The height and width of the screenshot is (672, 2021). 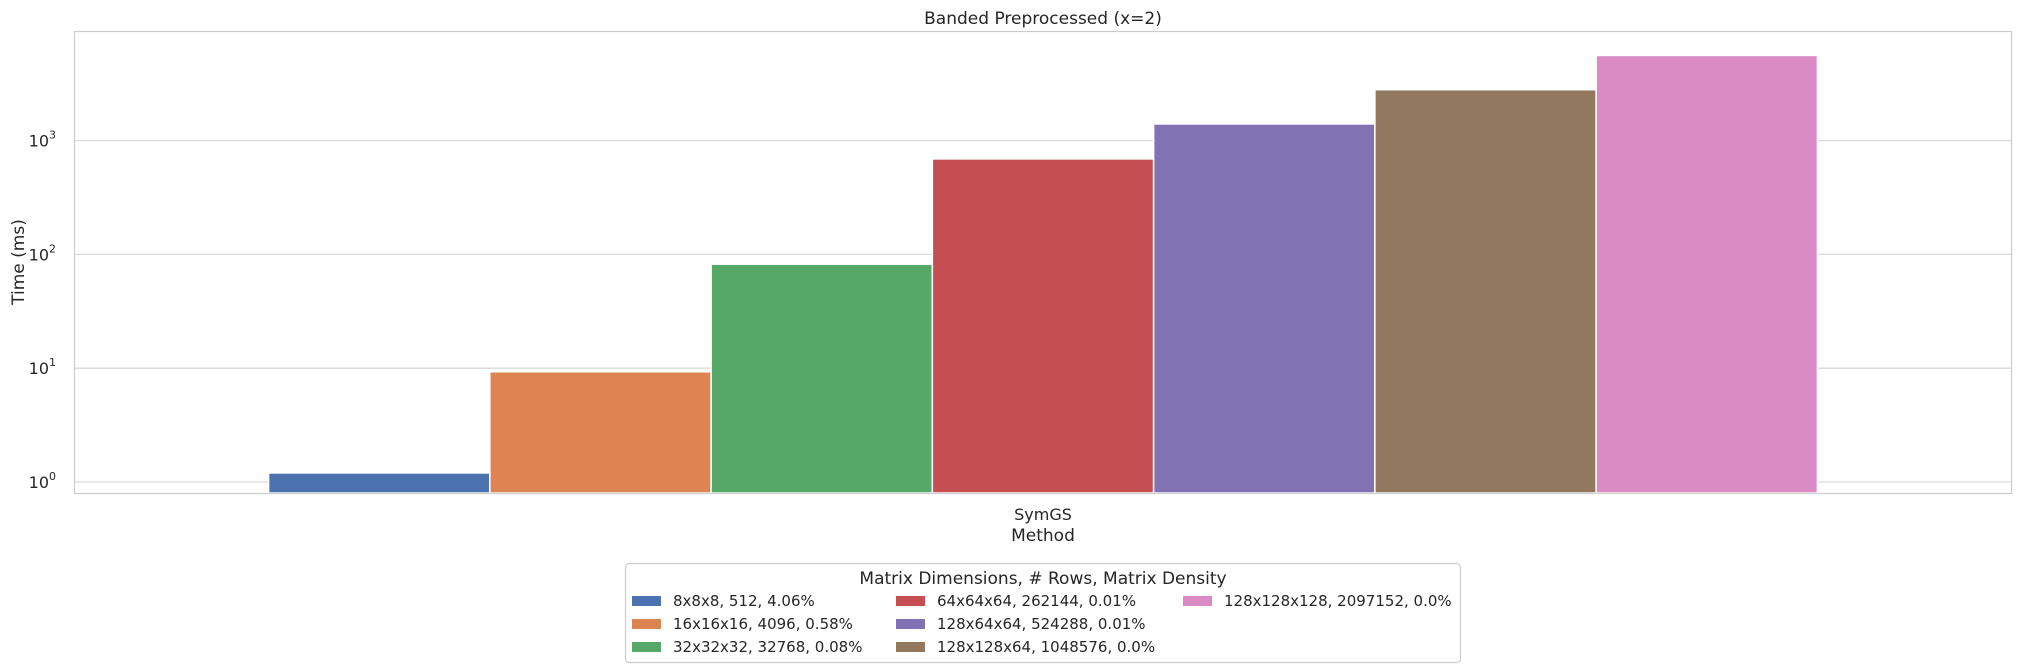 I want to click on y-tick-label: 10⁰, so click(x=42, y=481).